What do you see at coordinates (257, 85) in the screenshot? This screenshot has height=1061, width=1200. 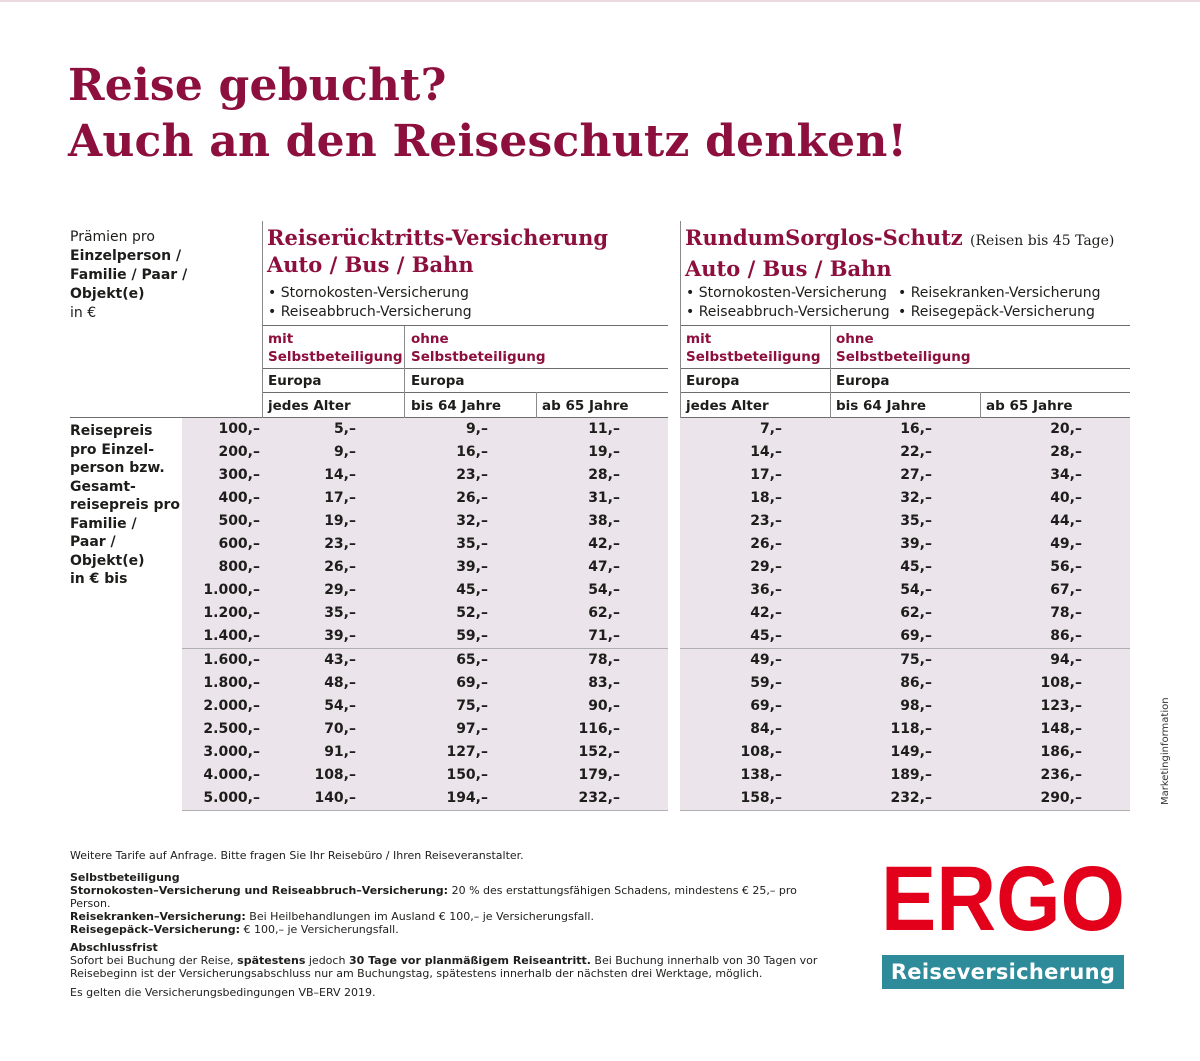 I see `headline-line-1: Reise gebucht?` at bounding box center [257, 85].